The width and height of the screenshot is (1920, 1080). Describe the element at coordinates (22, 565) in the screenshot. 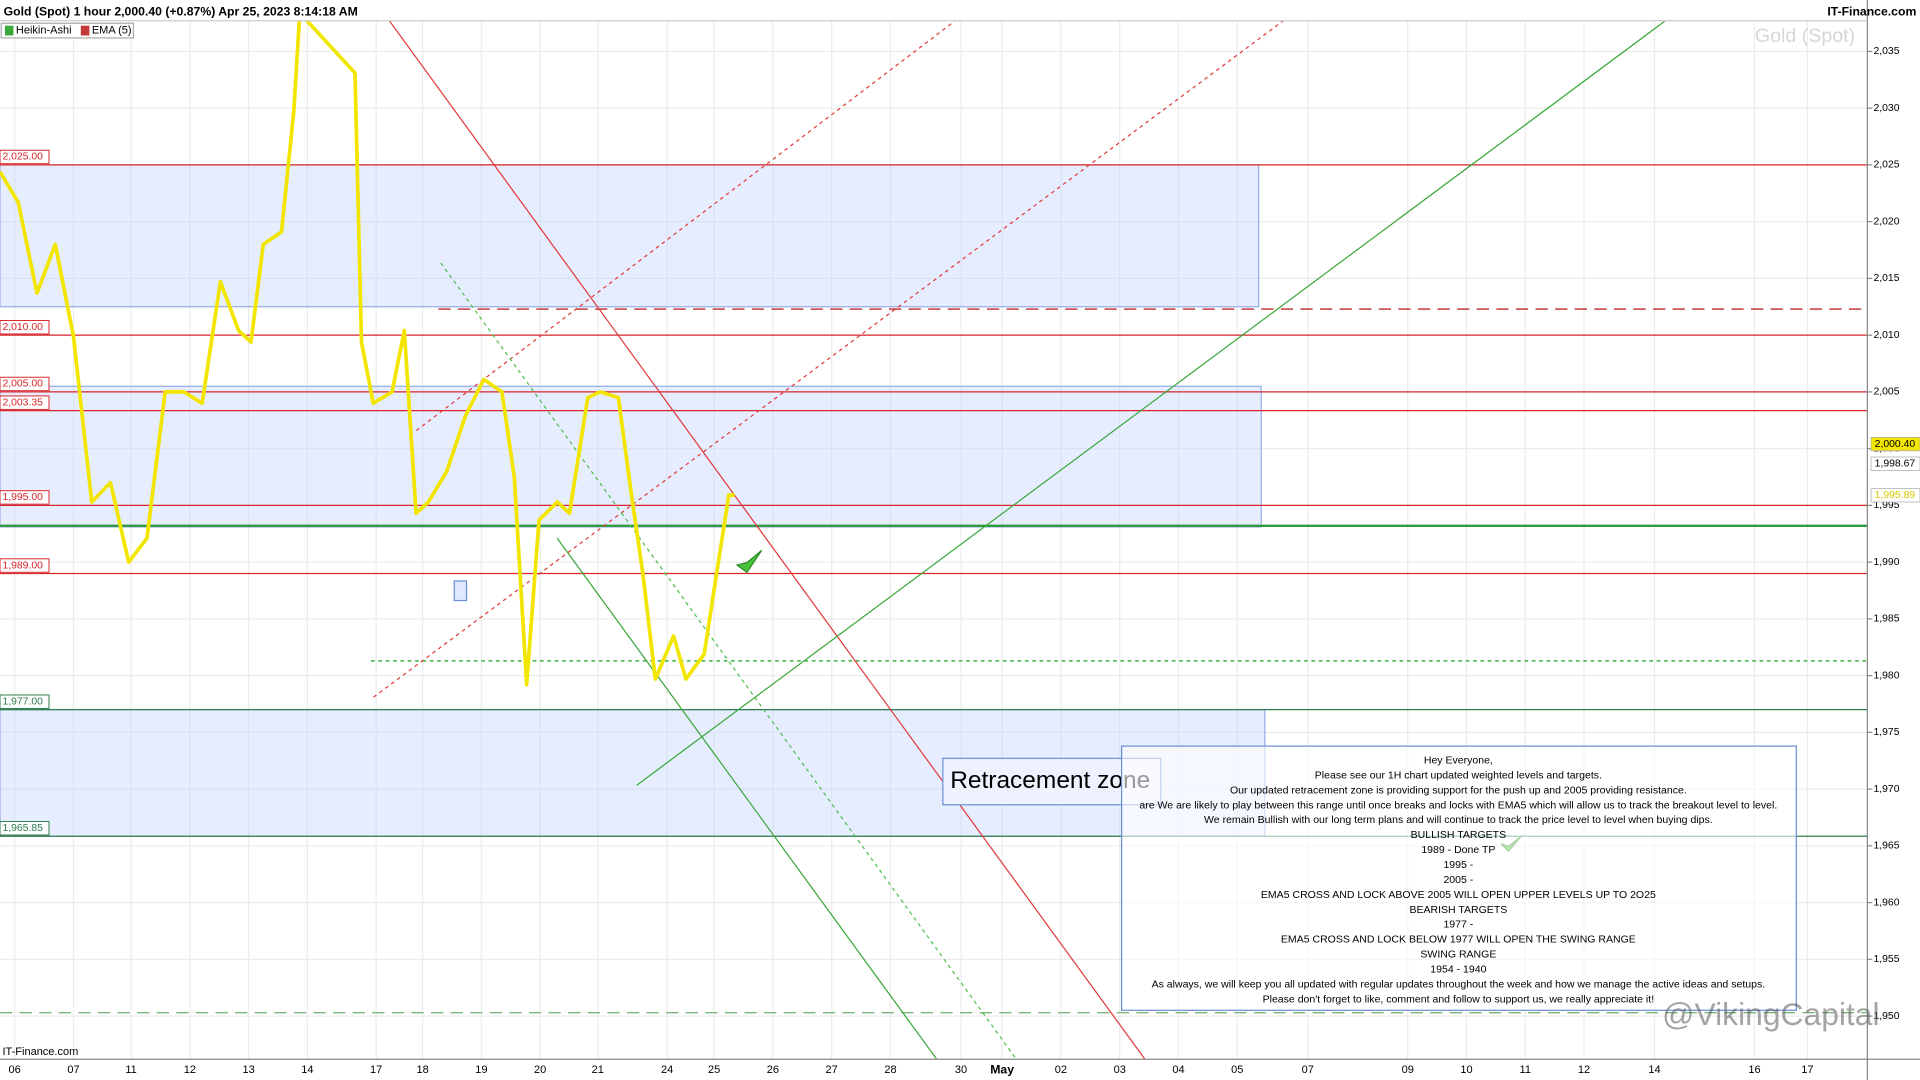

I see `level-label: 1,989.00` at that location.